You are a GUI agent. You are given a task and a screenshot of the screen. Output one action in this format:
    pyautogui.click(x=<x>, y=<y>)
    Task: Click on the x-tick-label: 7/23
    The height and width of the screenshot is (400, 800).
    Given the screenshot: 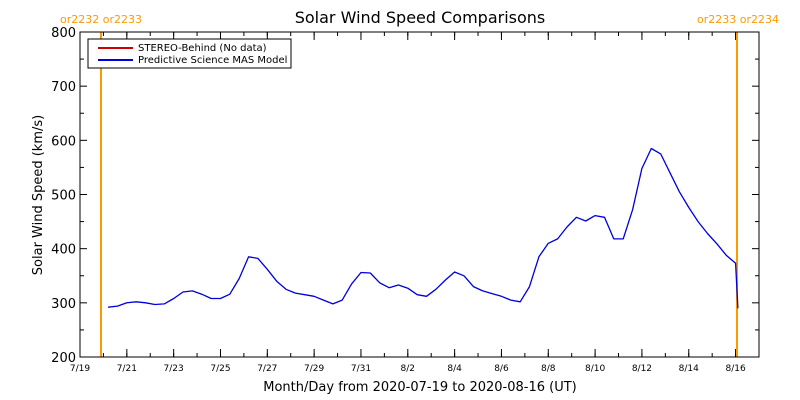 What is the action you would take?
    pyautogui.click(x=174, y=369)
    